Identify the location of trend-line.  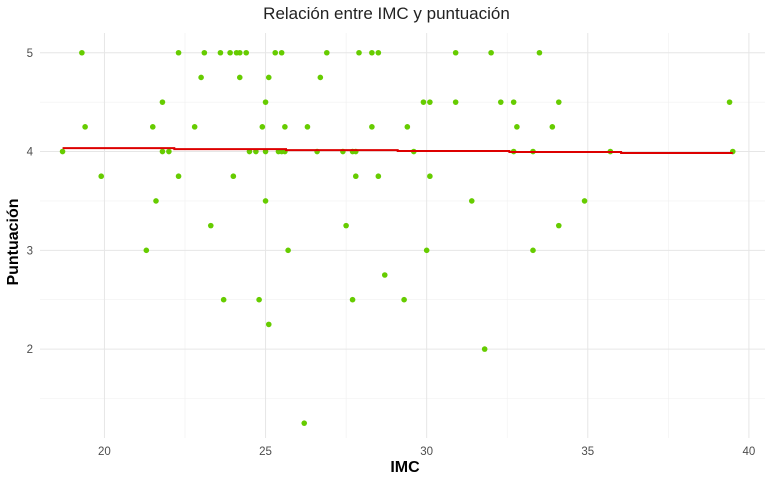
(397, 150).